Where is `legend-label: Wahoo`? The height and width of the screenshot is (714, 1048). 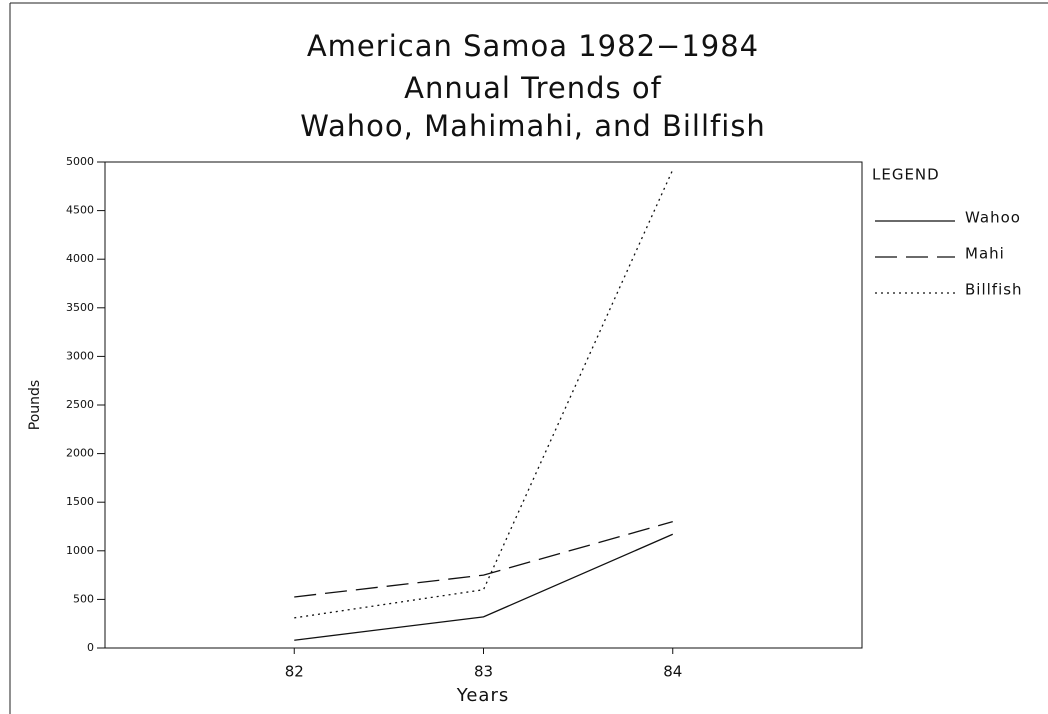
legend-label: Wahoo is located at coordinates (993, 218).